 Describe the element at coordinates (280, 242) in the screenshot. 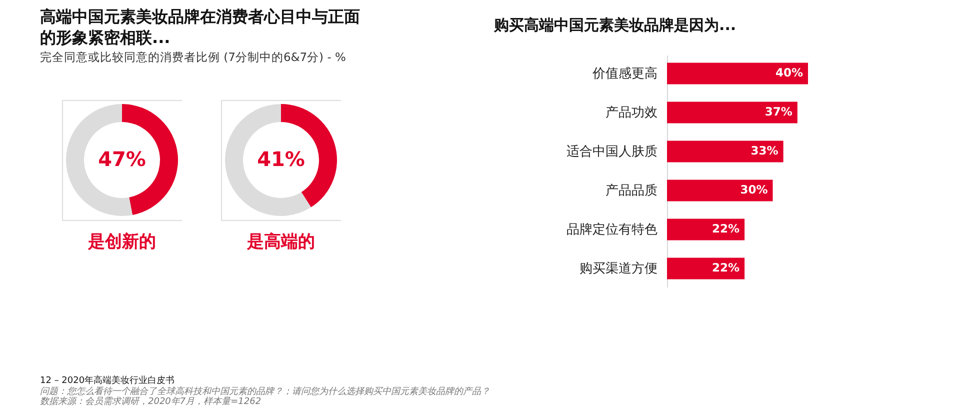

I see `text: 是高端的` at that location.